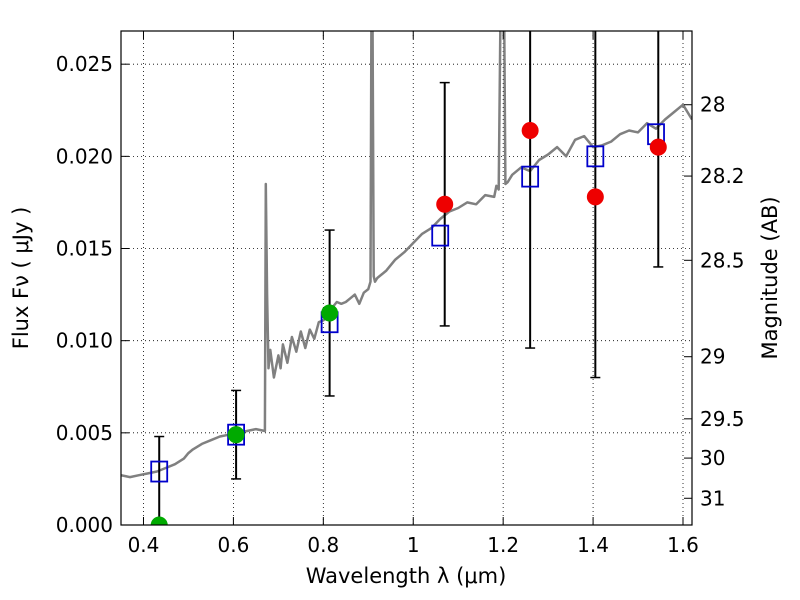  Describe the element at coordinates (712, 357) in the screenshot. I see `y2-tick-label: 29` at that location.